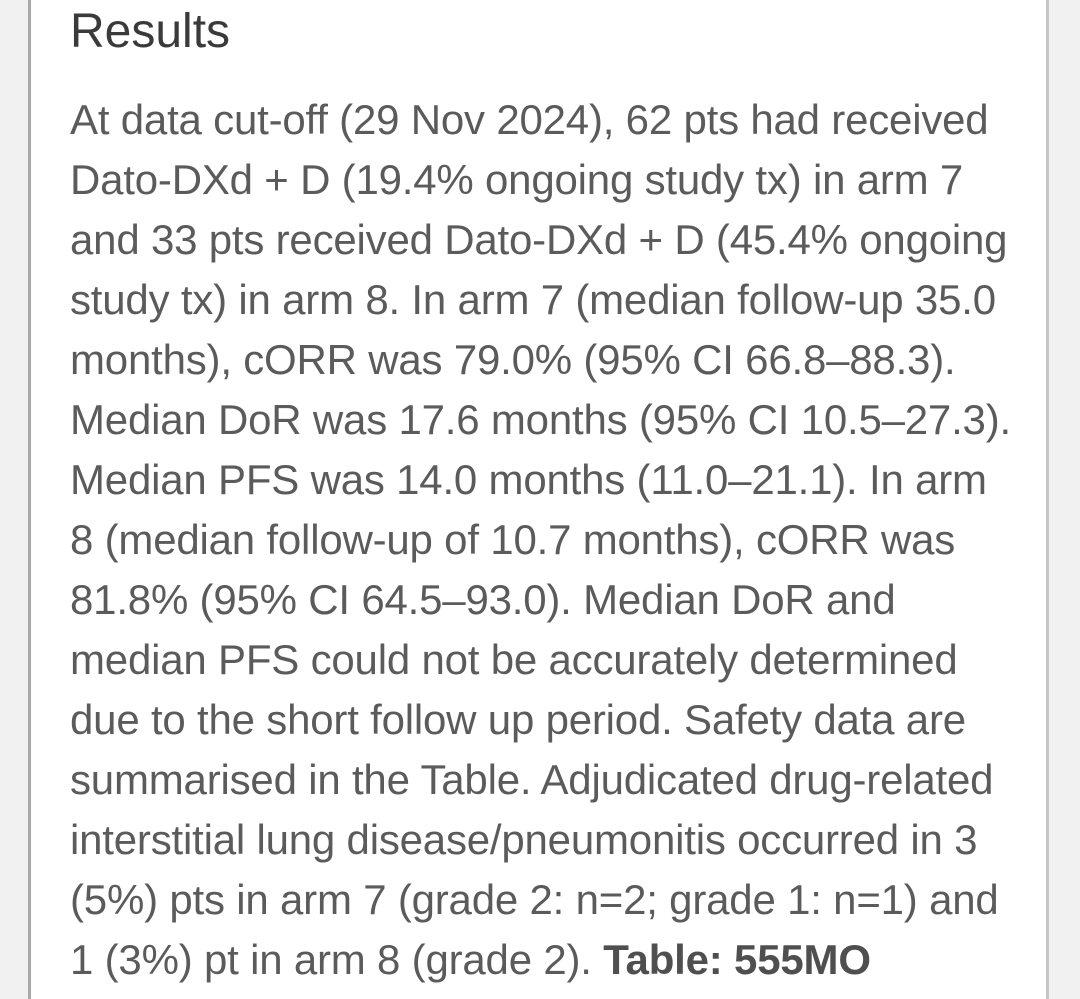 The width and height of the screenshot is (1080, 999). I want to click on last-line-text: 1 (3%) pt in arm 8 (grade 2)., so click(337, 959).